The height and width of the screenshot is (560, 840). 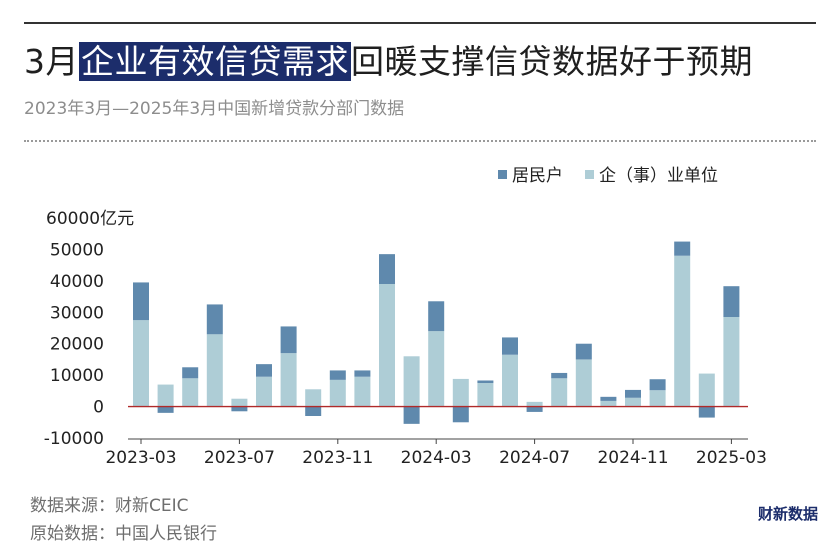 What do you see at coordinates (731, 458) in the screenshot?
I see `x-tick-label: 2025-03` at bounding box center [731, 458].